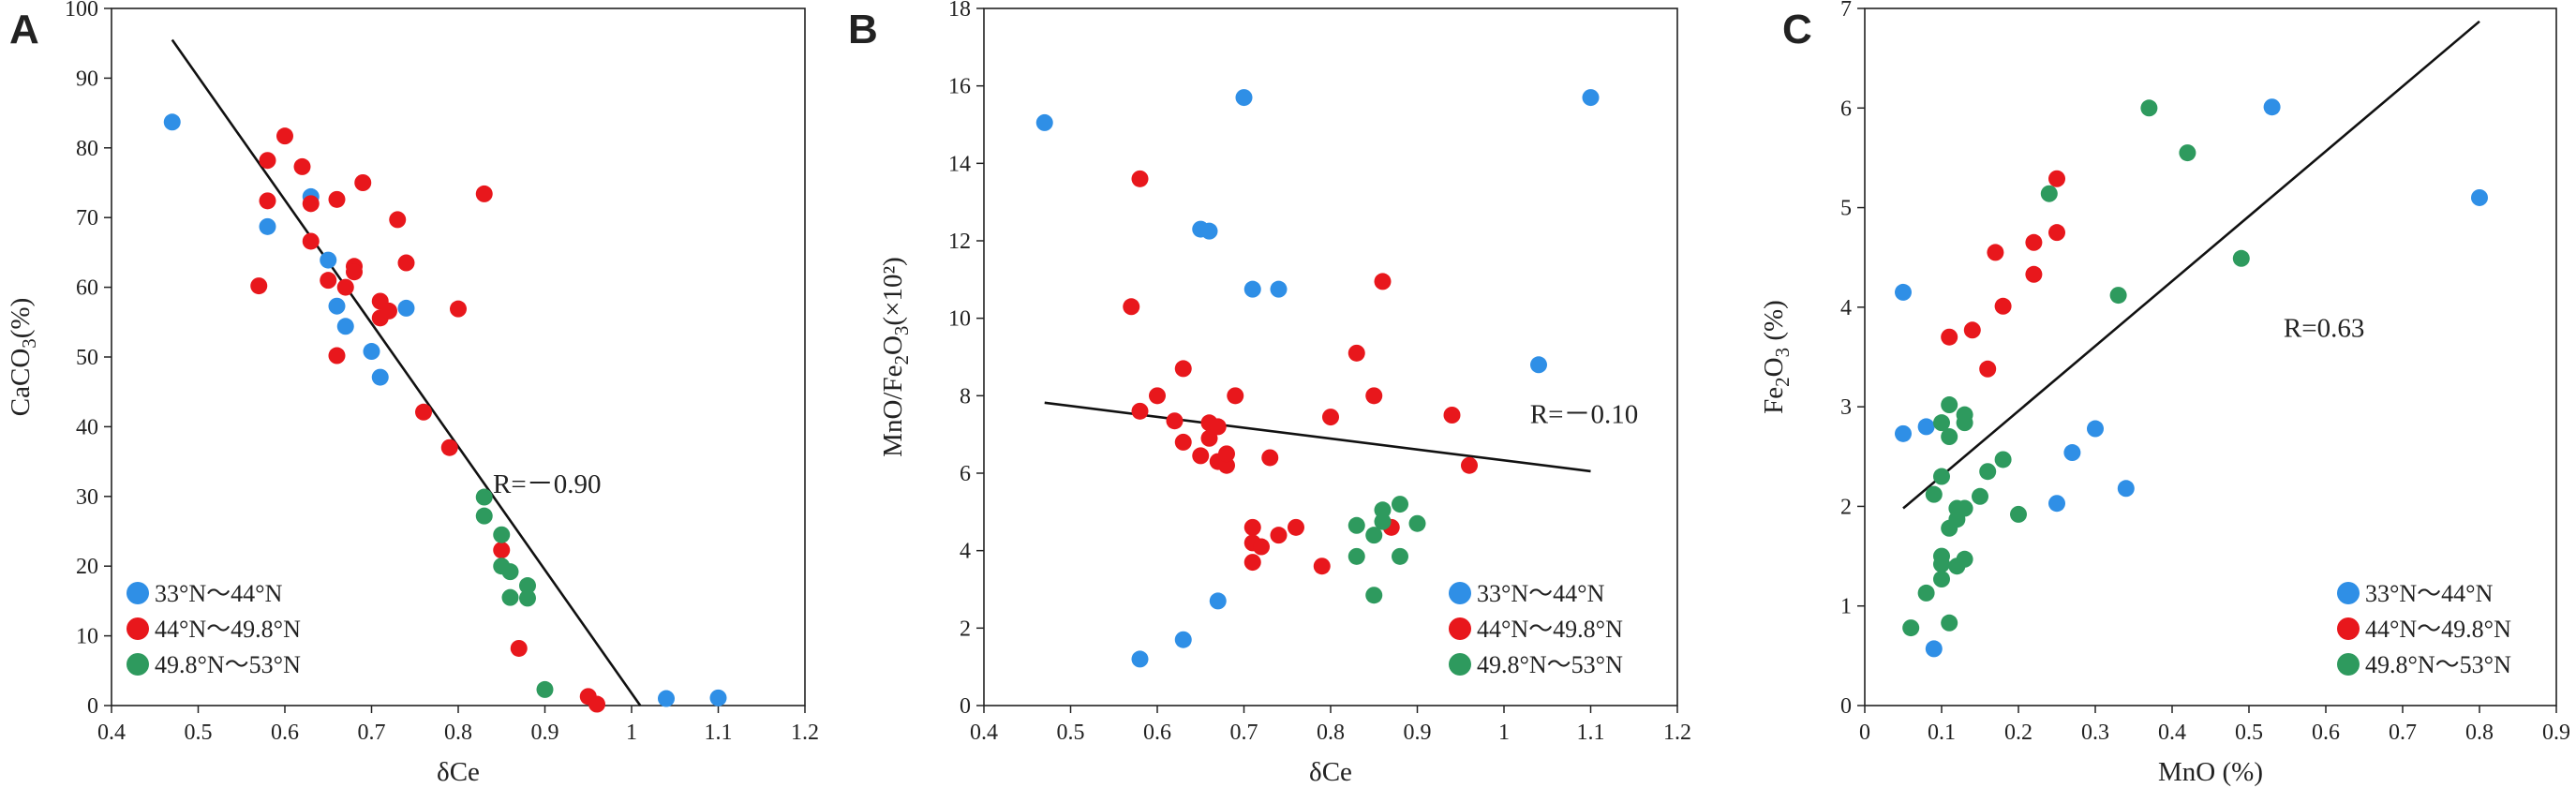  Describe the element at coordinates (1591, 733) in the screenshot. I see `x-tick-label: 1.1` at that location.